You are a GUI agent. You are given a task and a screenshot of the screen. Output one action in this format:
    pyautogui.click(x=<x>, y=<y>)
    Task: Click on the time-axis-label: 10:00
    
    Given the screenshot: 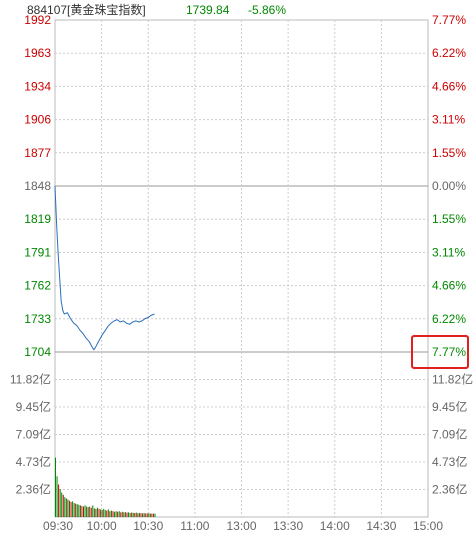 What is the action you would take?
    pyautogui.click(x=102, y=526)
    